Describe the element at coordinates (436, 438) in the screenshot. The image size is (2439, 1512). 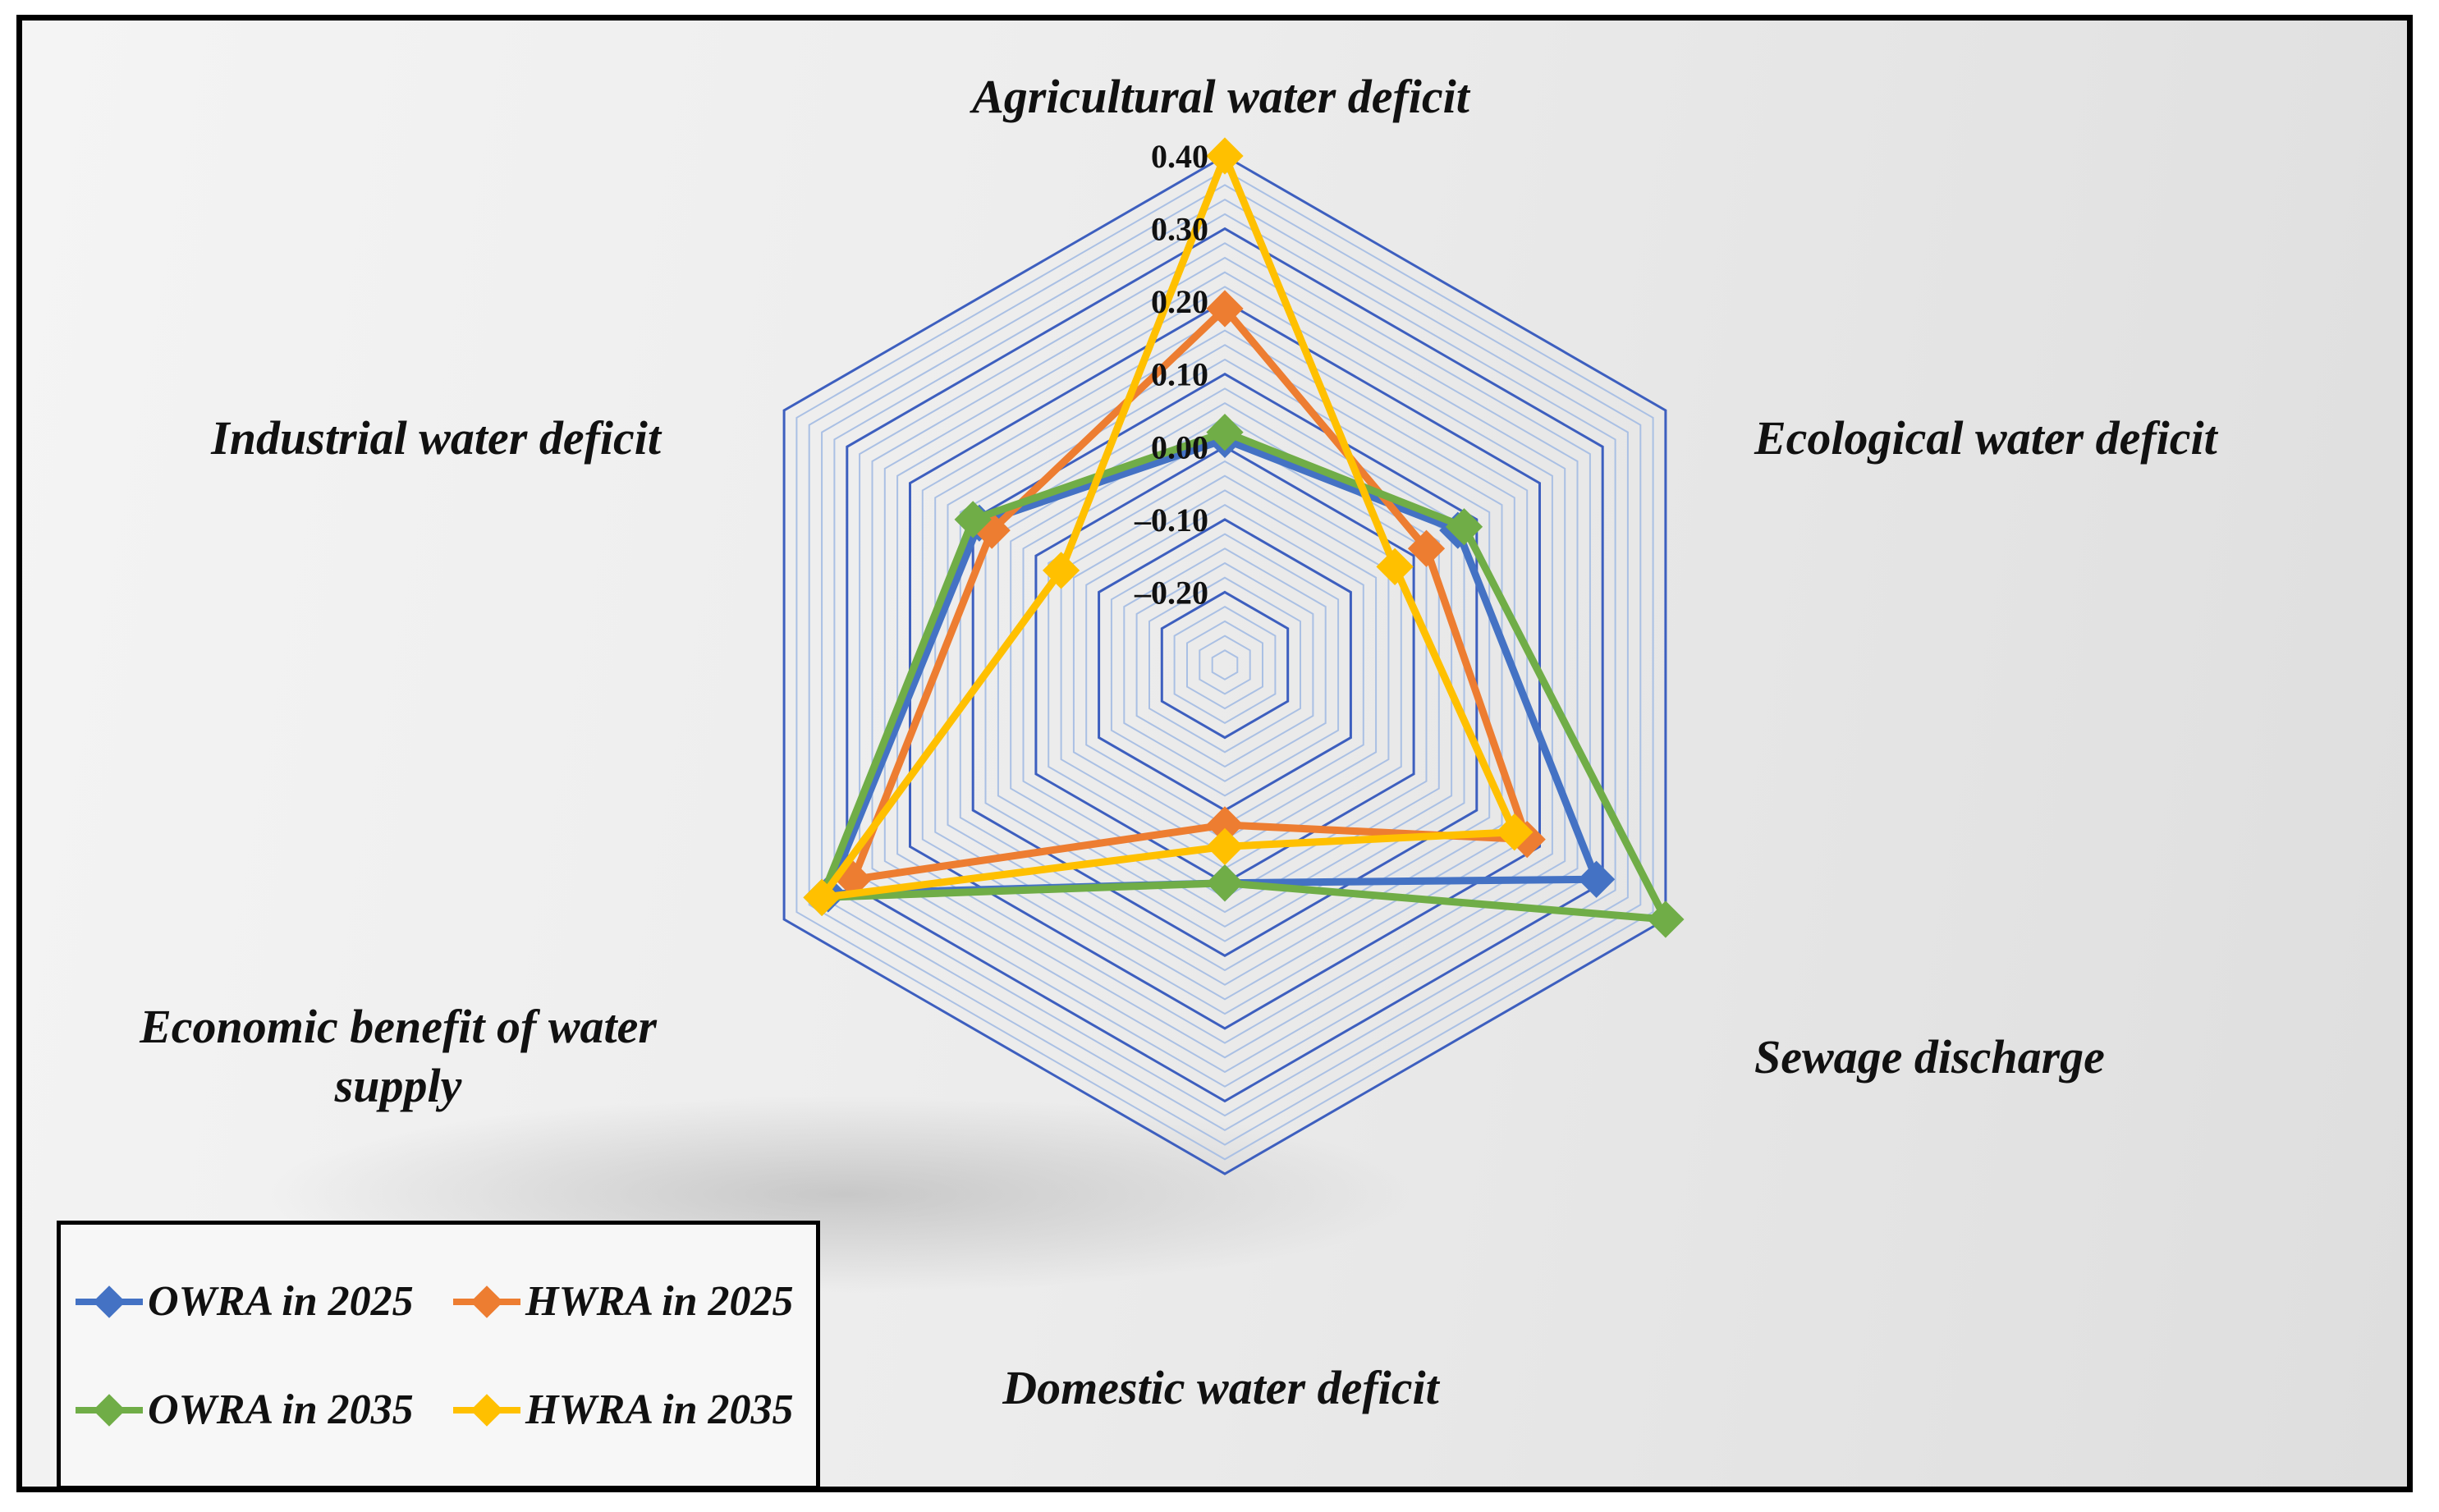
I see `axis-label: Industrial water deficit` at that location.